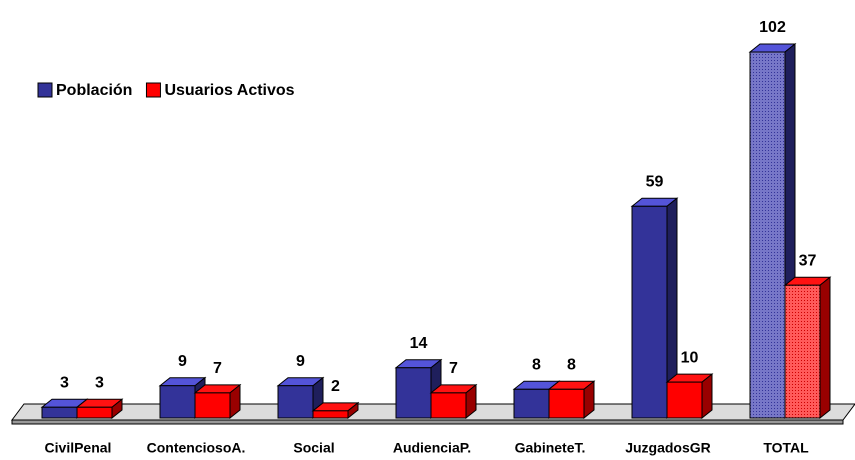 Image resolution: width=855 pixels, height=460 pixels. What do you see at coordinates (94, 90) in the screenshot?
I see `legend-label: Población` at bounding box center [94, 90].